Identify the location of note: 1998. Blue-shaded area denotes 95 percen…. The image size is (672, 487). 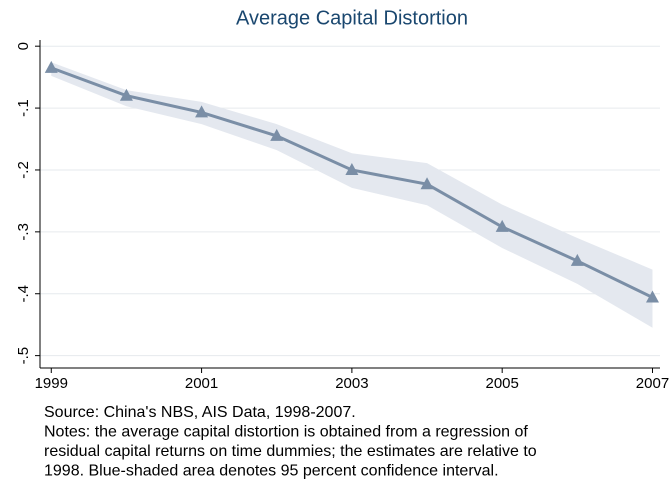
(271, 471).